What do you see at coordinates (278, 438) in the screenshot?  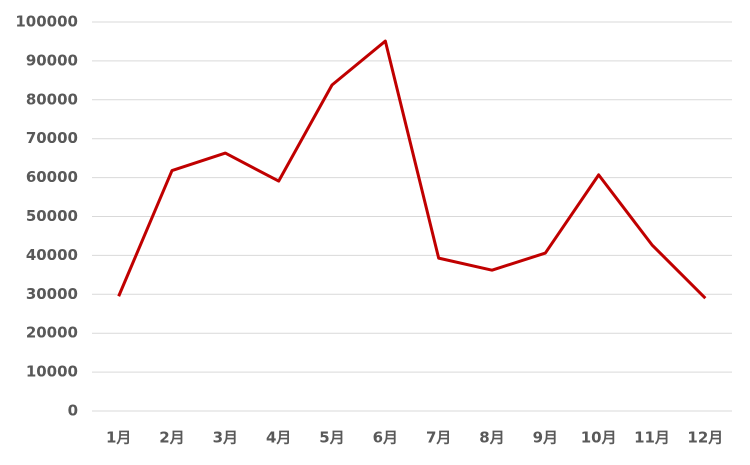 I see `x-tick-label: 4月` at bounding box center [278, 438].